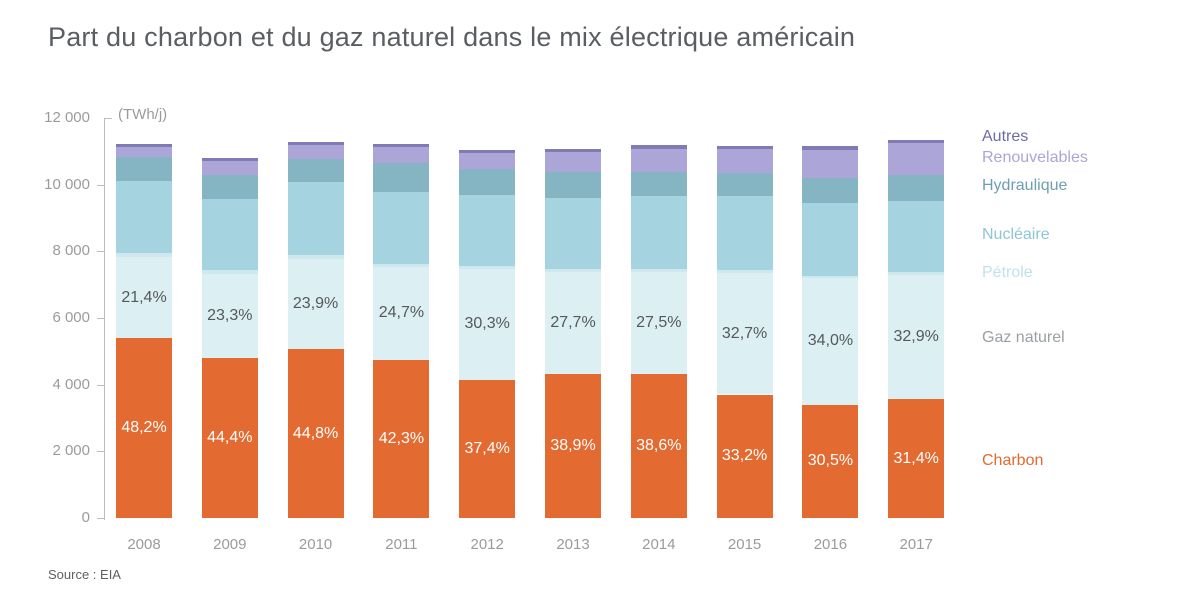 The image size is (1200, 600). What do you see at coordinates (144, 544) in the screenshot?
I see `x-axis-label: 2008` at bounding box center [144, 544].